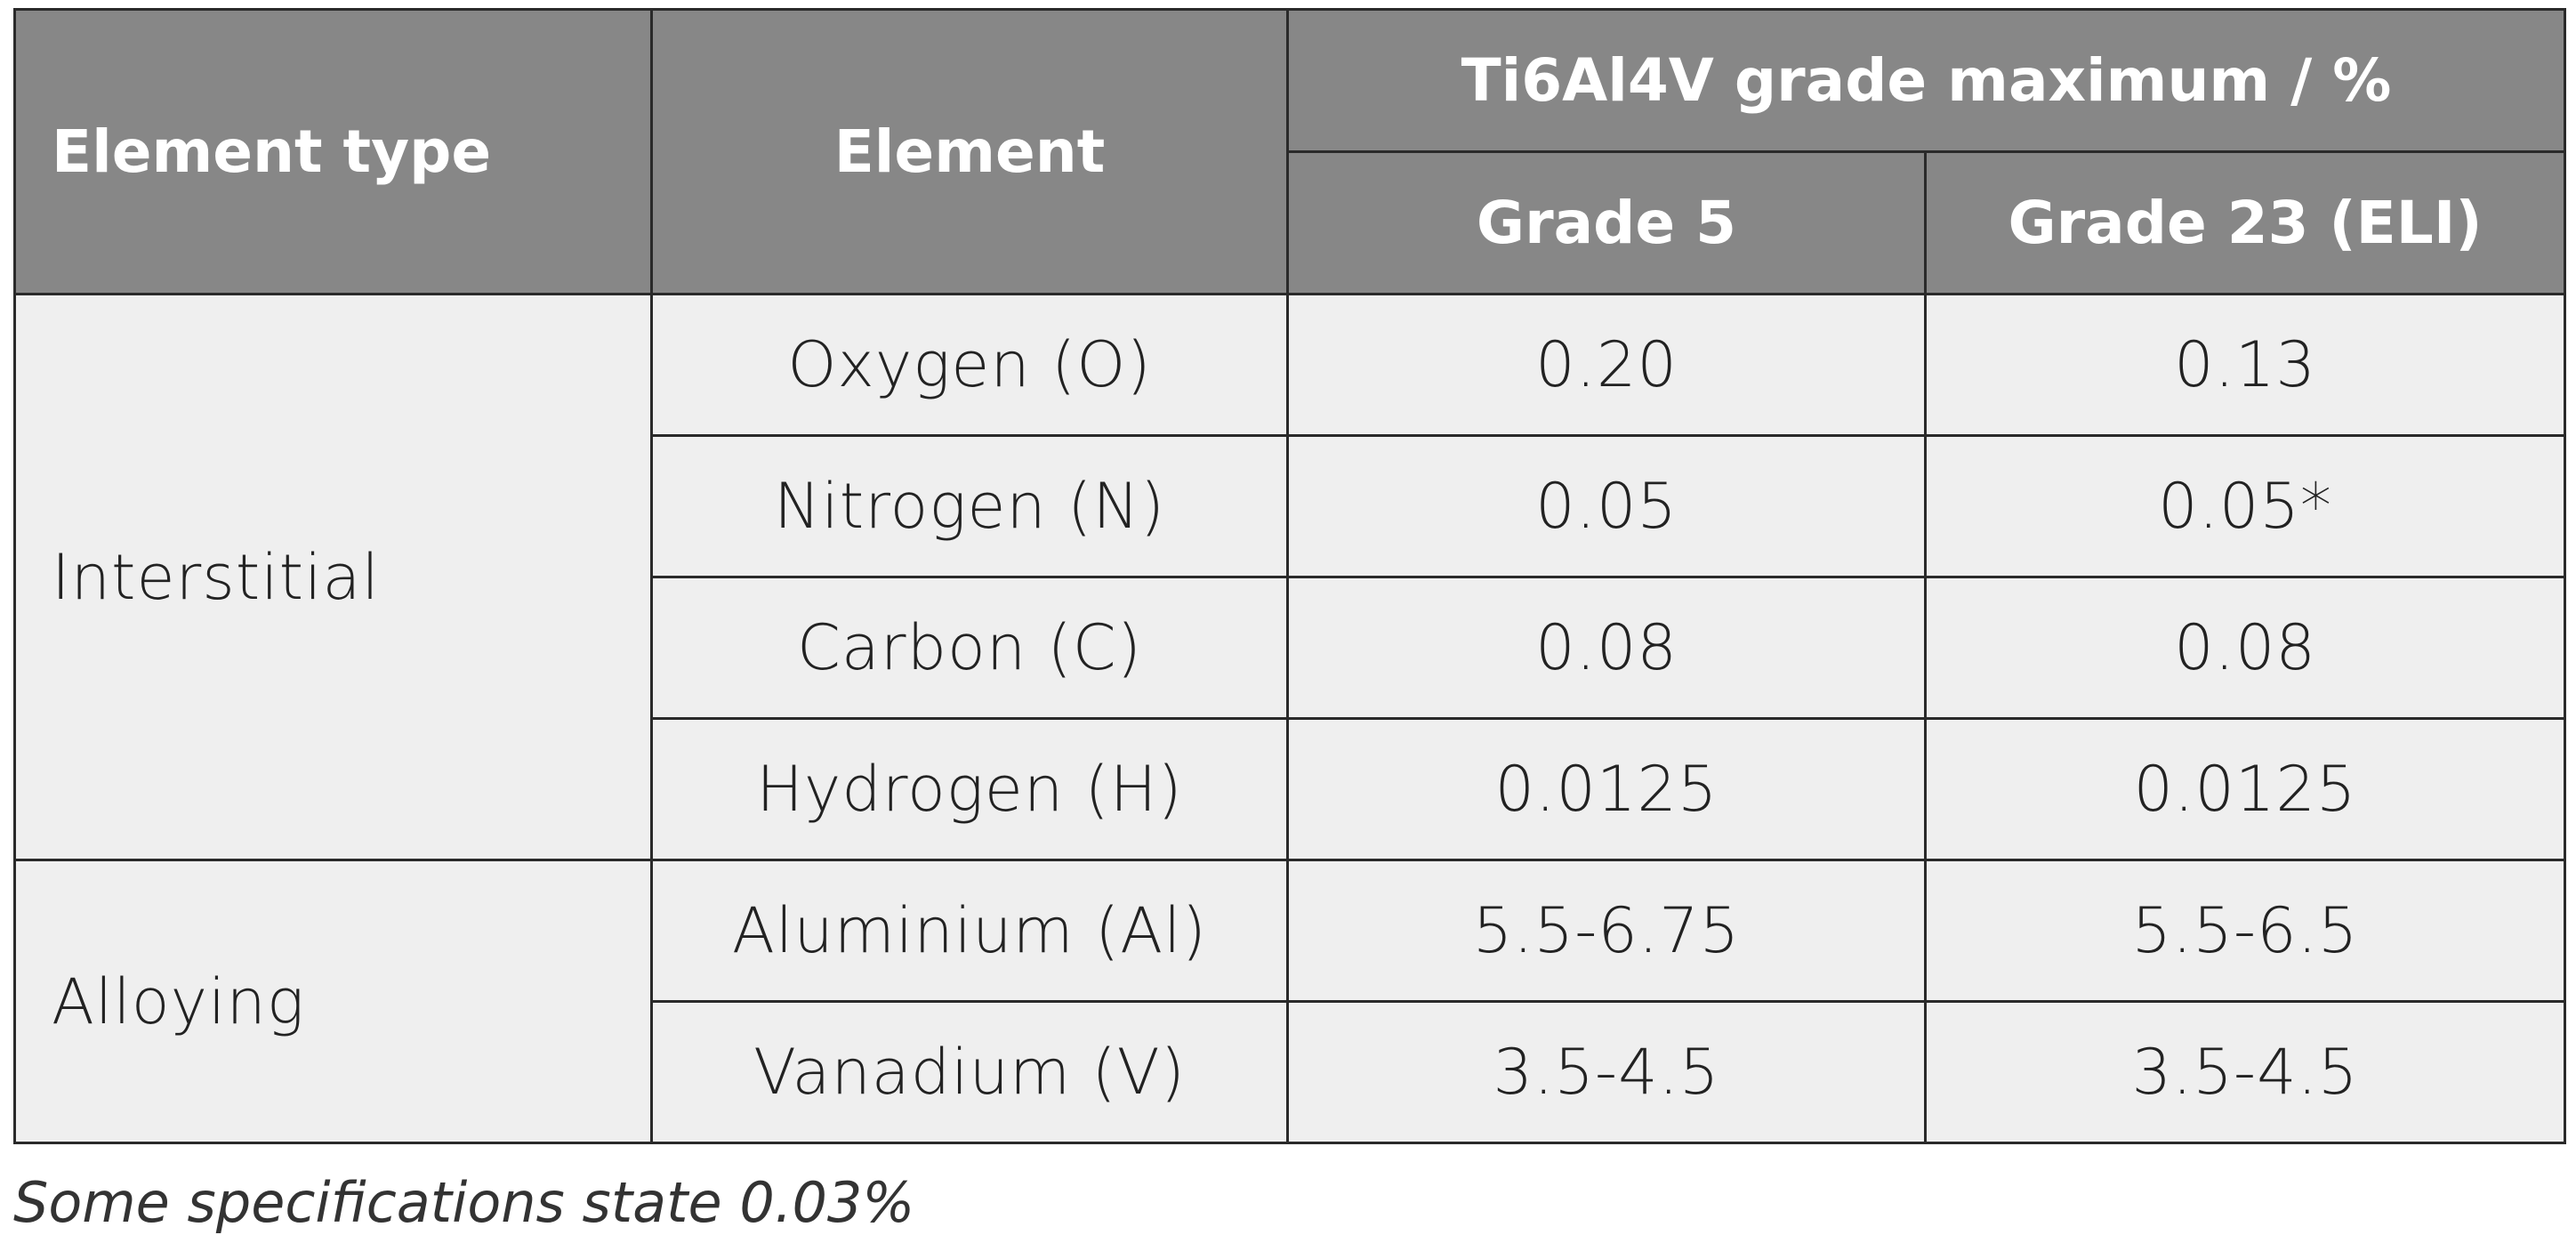  What do you see at coordinates (2245, 931) in the screenshot?
I see `value-cell: 5.5-6.5` at bounding box center [2245, 931].